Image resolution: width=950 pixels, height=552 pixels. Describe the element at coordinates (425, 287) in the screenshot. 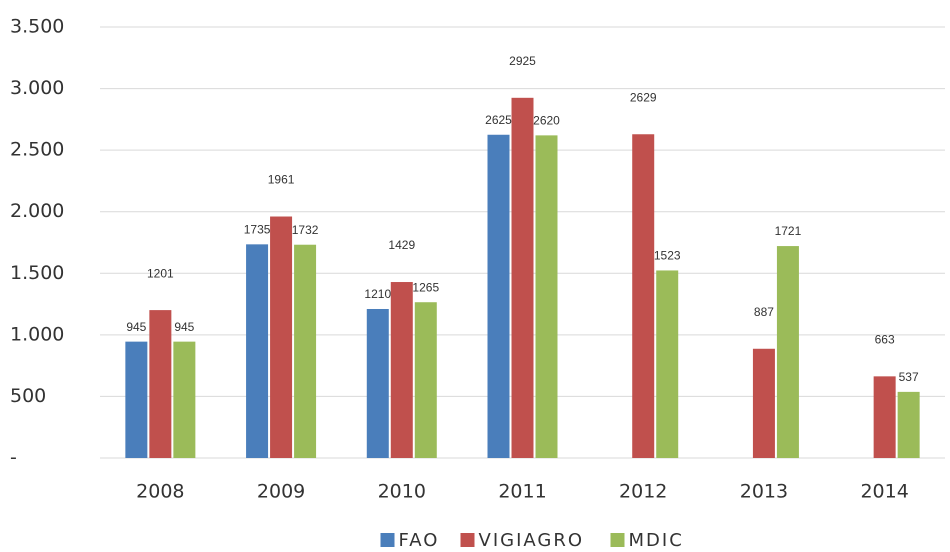

I see `data-label: 1265` at that location.